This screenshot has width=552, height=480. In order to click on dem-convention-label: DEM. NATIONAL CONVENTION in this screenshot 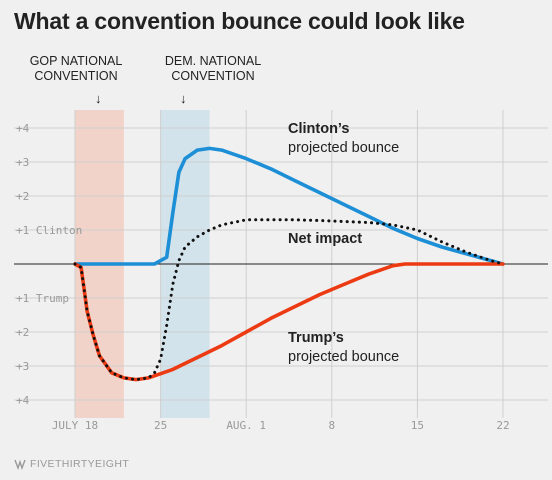, I will do `click(213, 68)`.